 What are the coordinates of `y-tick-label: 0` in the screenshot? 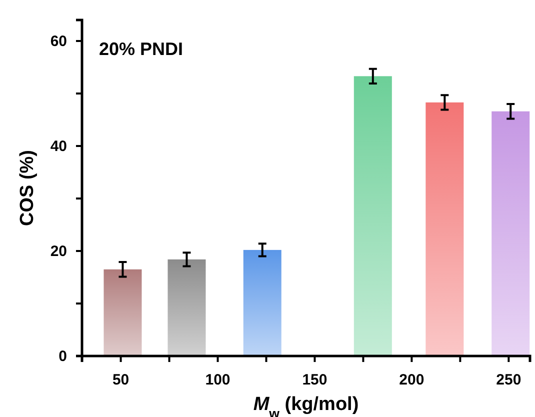 It's located at (62, 356).